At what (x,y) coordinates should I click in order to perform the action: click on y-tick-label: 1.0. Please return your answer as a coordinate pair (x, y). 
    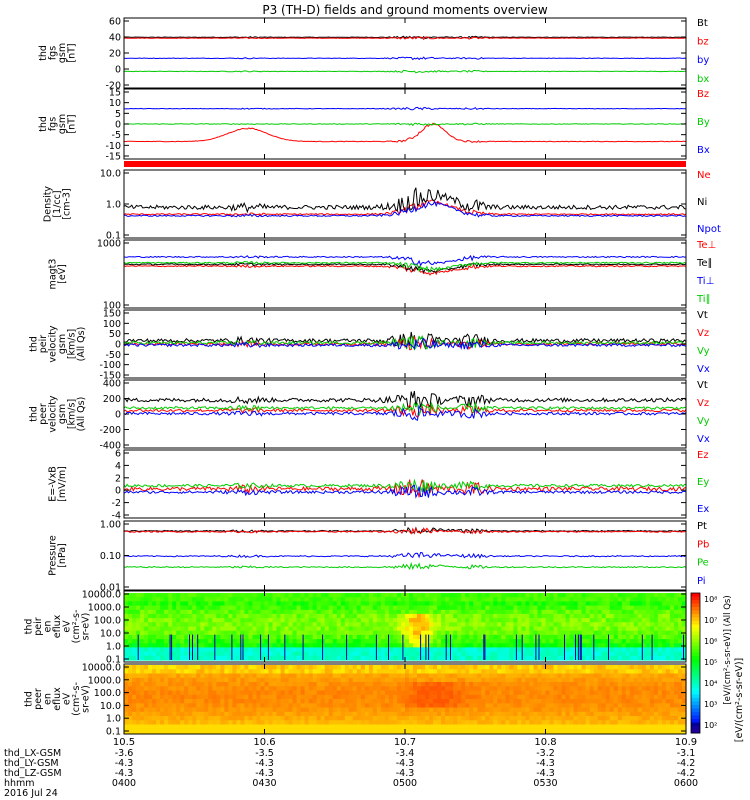
    Looking at the image, I should click on (113, 205).